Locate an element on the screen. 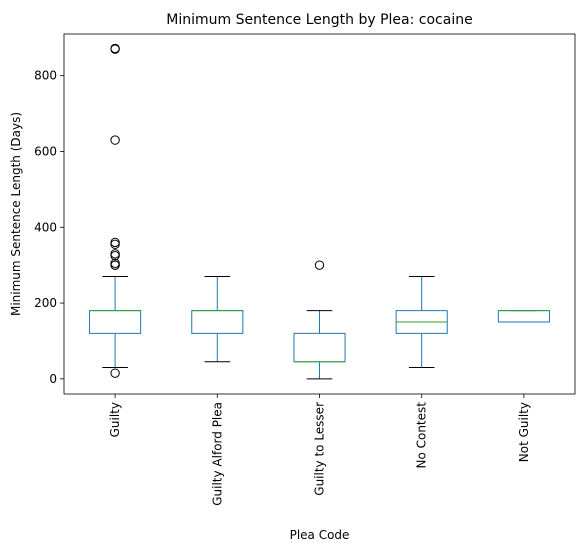  x-tick-label: Guilty to Lesser is located at coordinates (320, 449).